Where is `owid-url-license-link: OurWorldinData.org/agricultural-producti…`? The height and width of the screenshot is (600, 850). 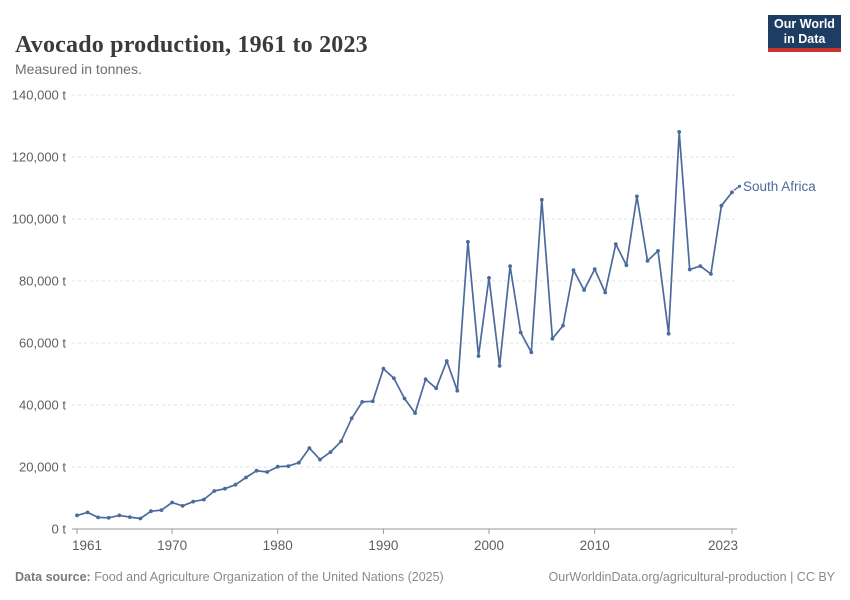 owid-url-license-link: OurWorldinData.org/agricultural-producti… is located at coordinates (691, 577).